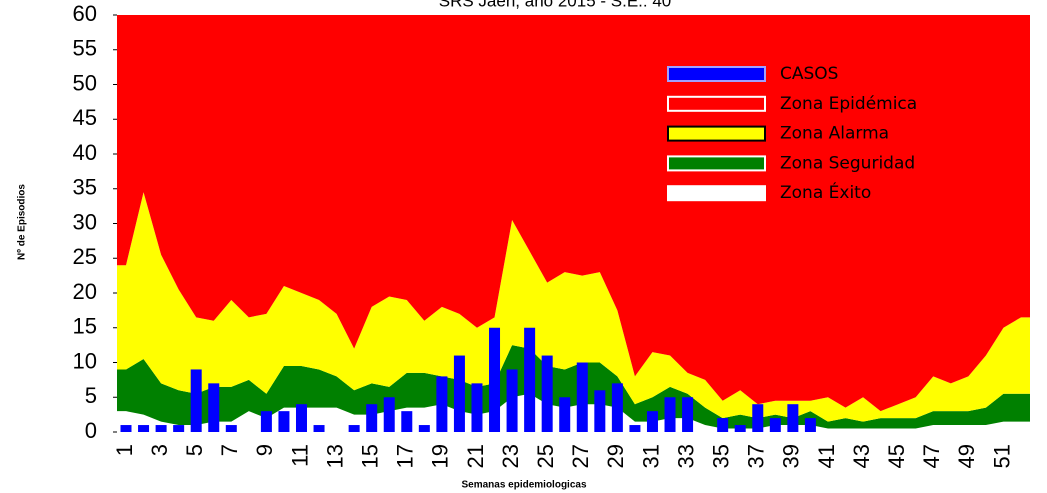 This screenshot has width=1047, height=493. Describe the element at coordinates (791, 456) in the screenshot. I see `x-tick-label: 39` at that location.